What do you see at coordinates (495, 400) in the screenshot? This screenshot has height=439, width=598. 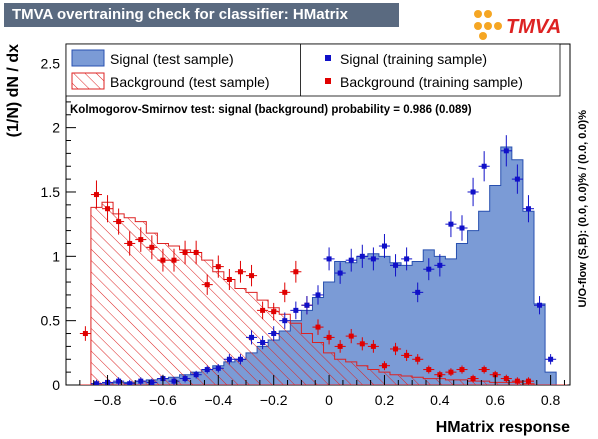 I see `x-tick-label: 0.6` at bounding box center [495, 400].